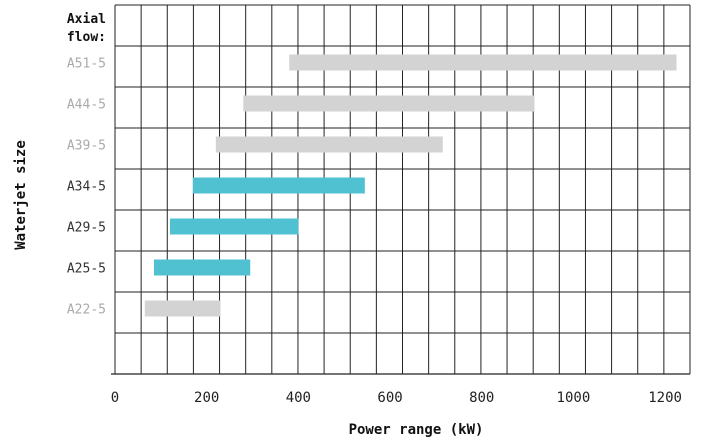  I want to click on category-labels: A51-5 A44-5 A39-5 A34-5 A29-5 A25-5 A22-5, so click(86, 187).